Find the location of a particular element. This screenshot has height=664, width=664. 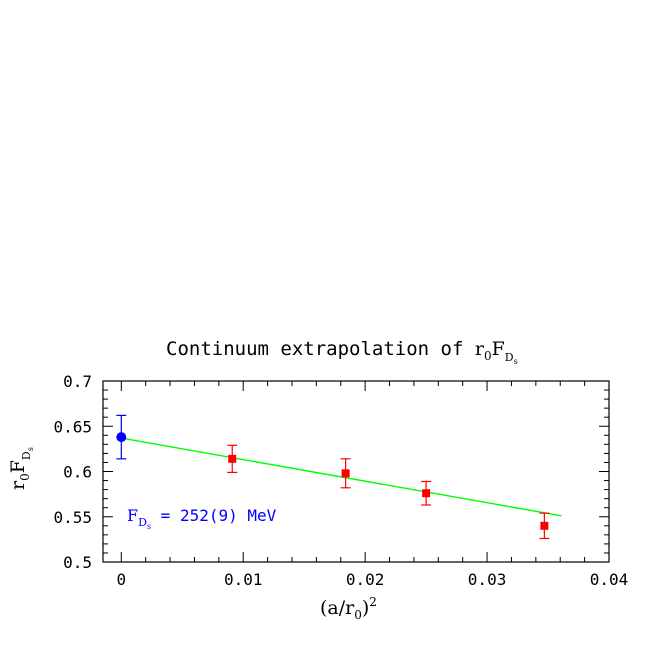

x-axis-label: (a/r0)2 is located at coordinates (348, 608).